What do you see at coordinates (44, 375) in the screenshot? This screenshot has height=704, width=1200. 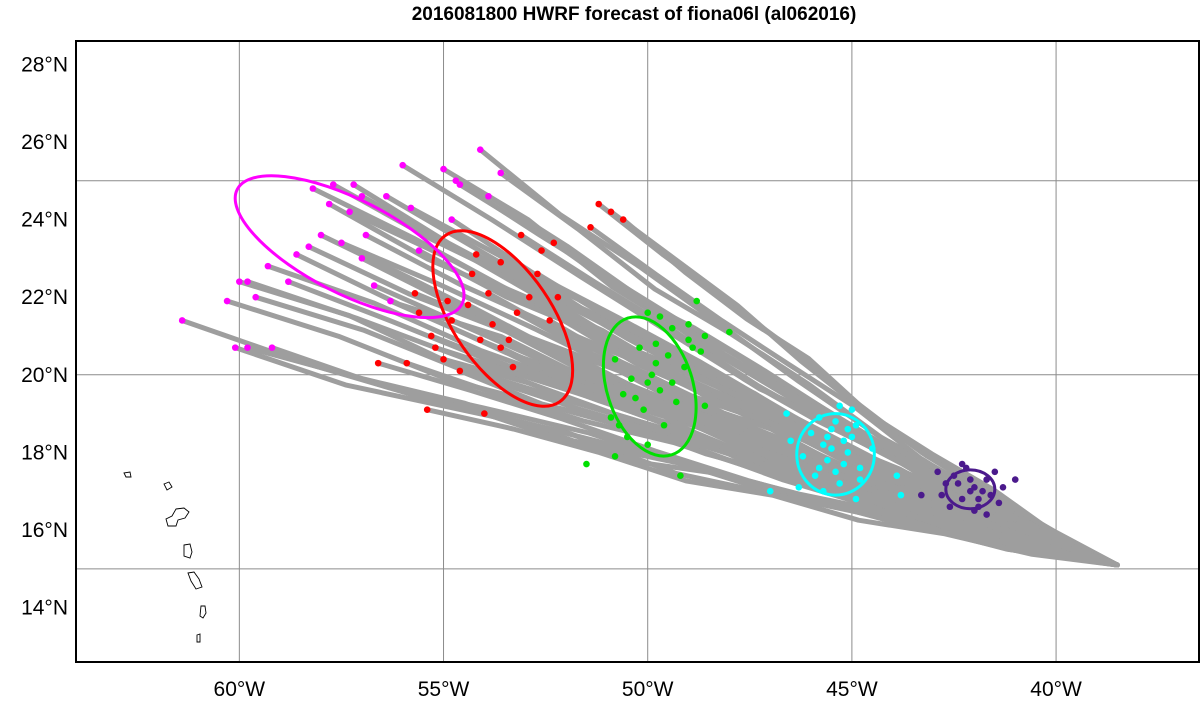 I see `y-tick-label: 20°N` at bounding box center [44, 375].